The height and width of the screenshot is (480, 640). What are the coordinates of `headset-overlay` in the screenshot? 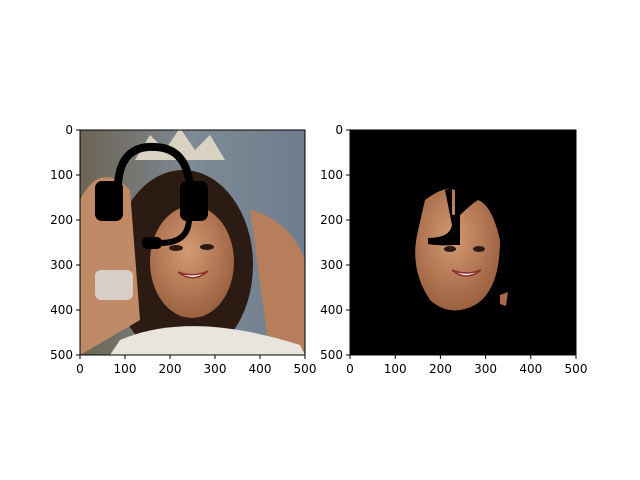 It's located at (151, 195).